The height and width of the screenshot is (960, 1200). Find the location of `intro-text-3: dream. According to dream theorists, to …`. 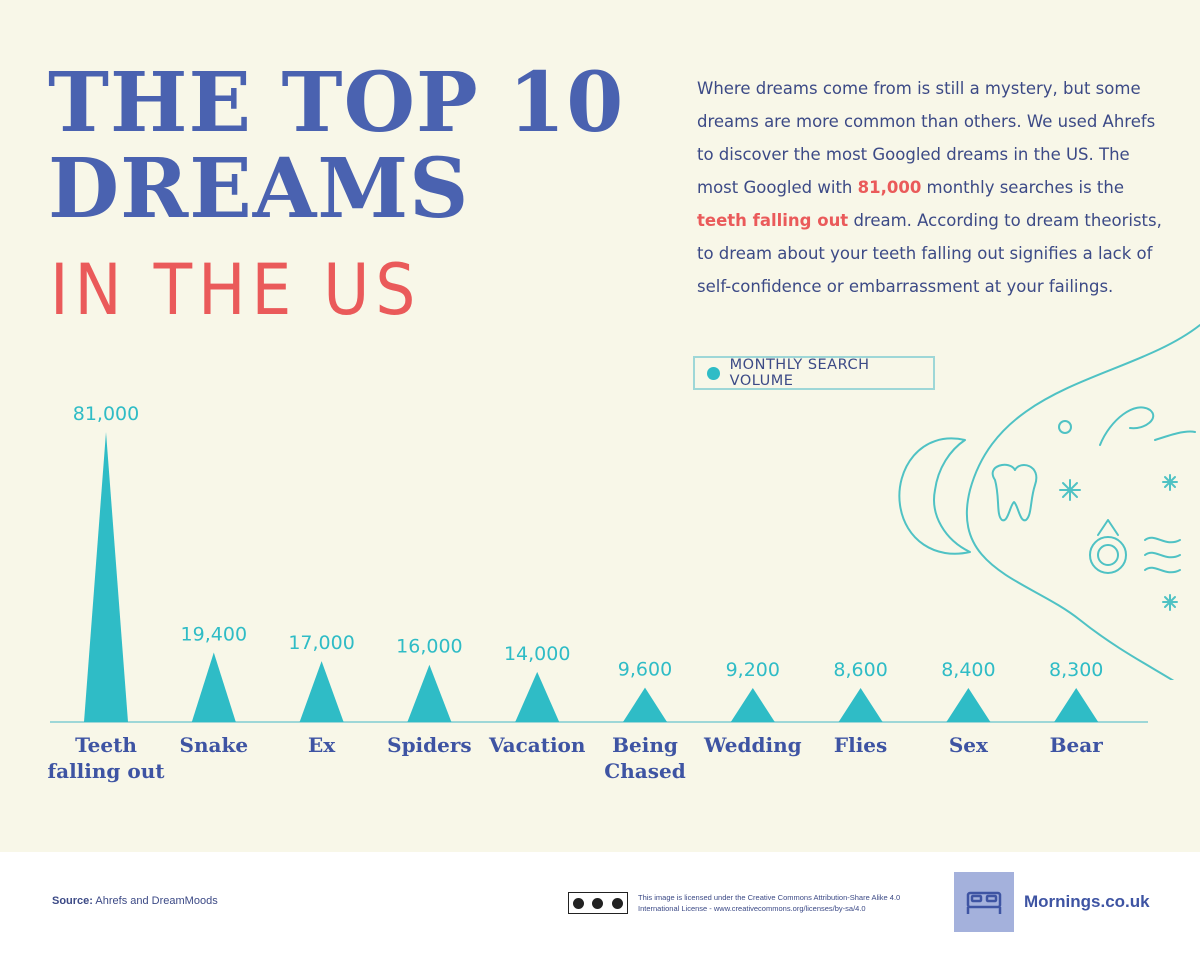

intro-text-3: dream. According to dream theorists, to … is located at coordinates (929, 253).